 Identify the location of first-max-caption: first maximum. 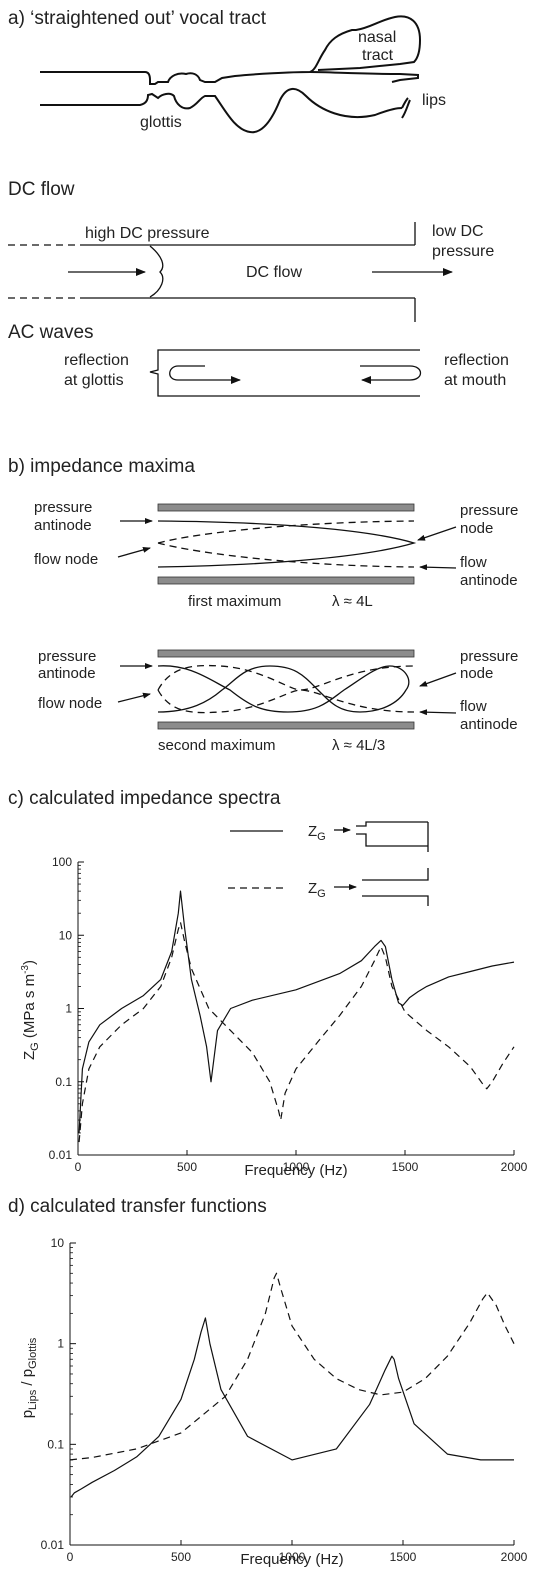
(234, 601).